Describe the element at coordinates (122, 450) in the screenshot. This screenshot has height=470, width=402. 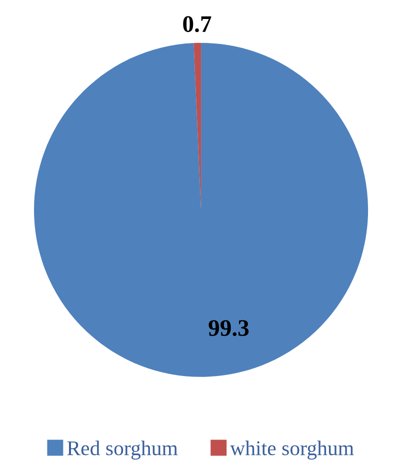
I see `legend-label: Red sorghum` at that location.